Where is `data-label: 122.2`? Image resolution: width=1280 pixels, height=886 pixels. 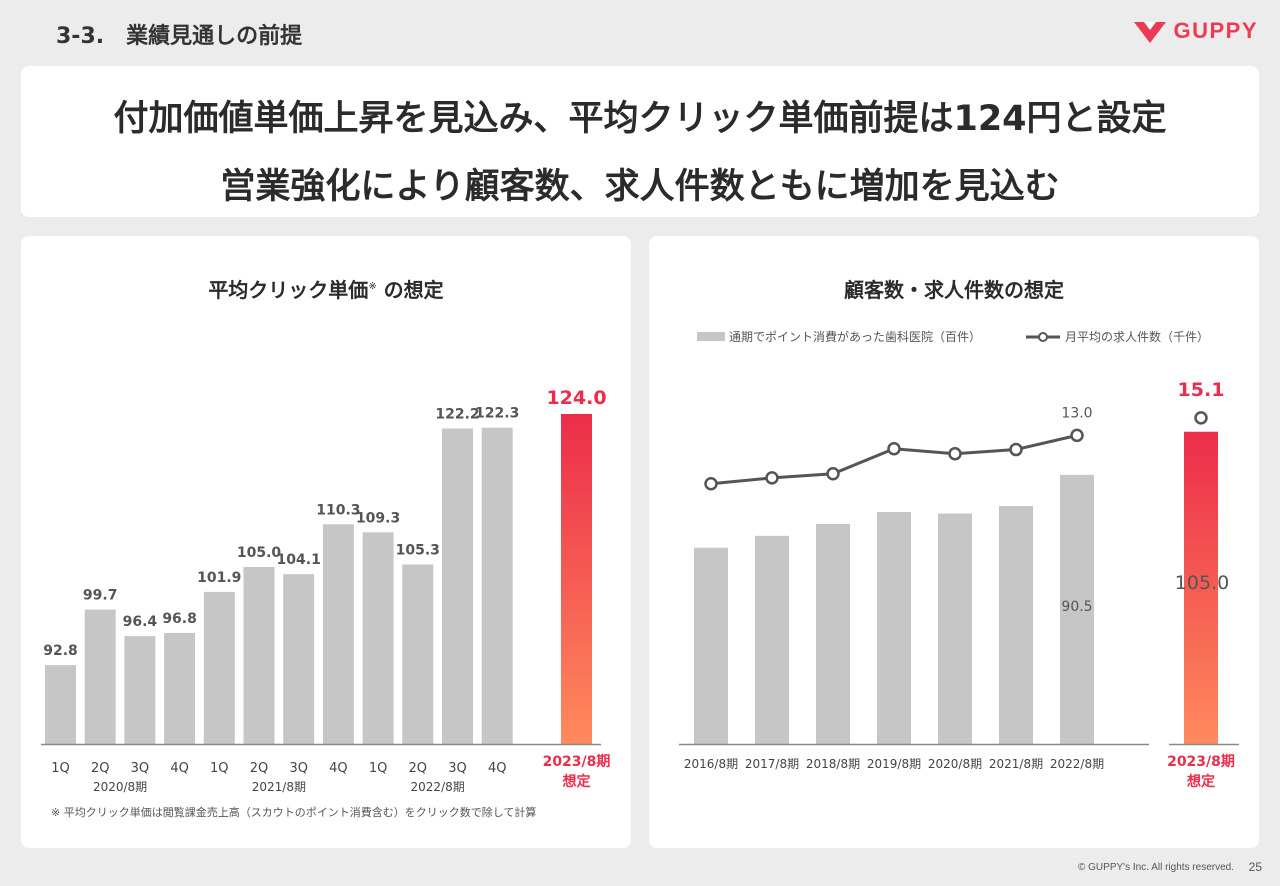
data-label: 122.2 is located at coordinates (457, 414).